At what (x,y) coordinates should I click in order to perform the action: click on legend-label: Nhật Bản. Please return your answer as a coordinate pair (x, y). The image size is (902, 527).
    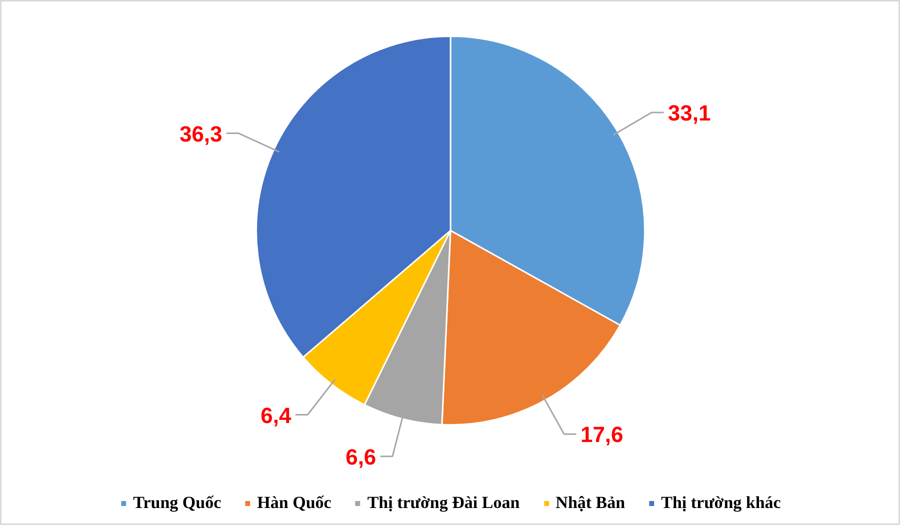
    Looking at the image, I should click on (591, 503).